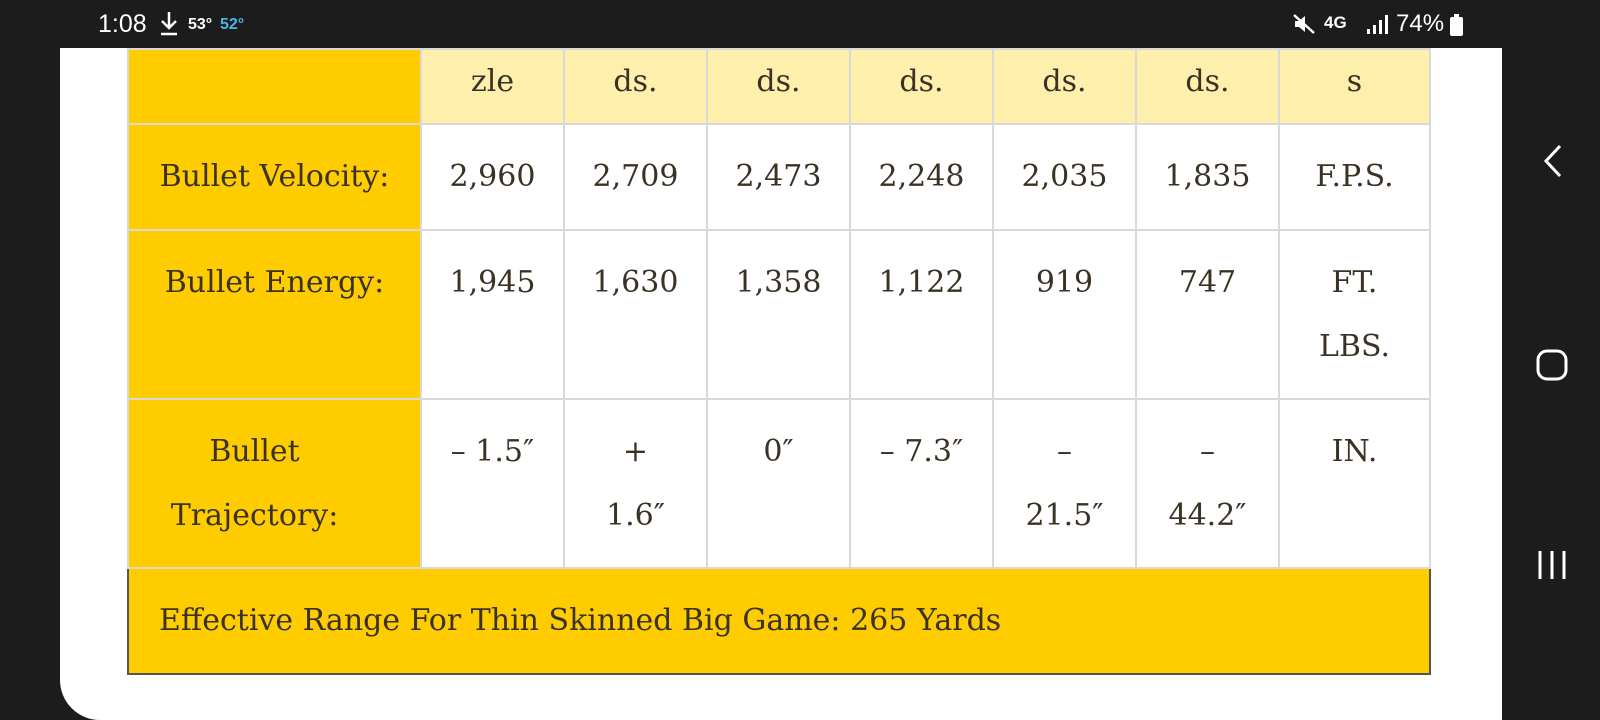  I want to click on value-cell: 747, so click(1207, 314).